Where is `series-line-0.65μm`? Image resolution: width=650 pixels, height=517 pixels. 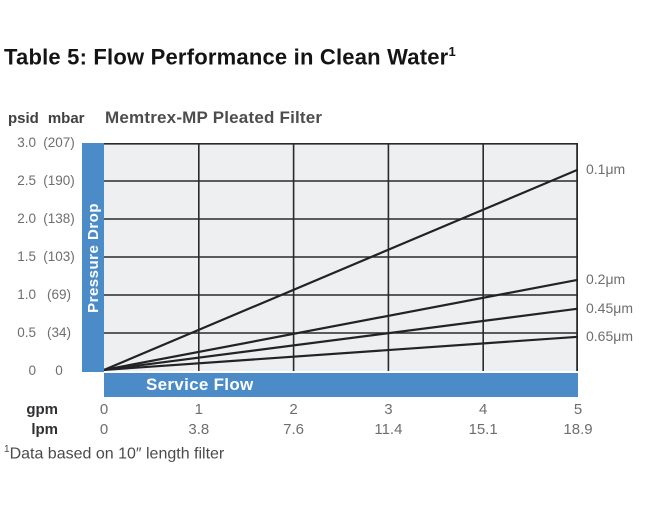 series-line-0.65μm is located at coordinates (341, 353).